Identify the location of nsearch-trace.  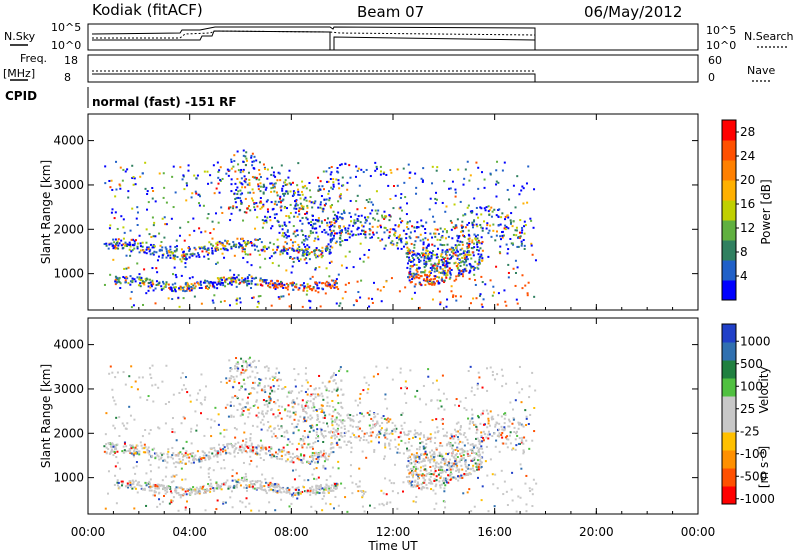
(314, 34).